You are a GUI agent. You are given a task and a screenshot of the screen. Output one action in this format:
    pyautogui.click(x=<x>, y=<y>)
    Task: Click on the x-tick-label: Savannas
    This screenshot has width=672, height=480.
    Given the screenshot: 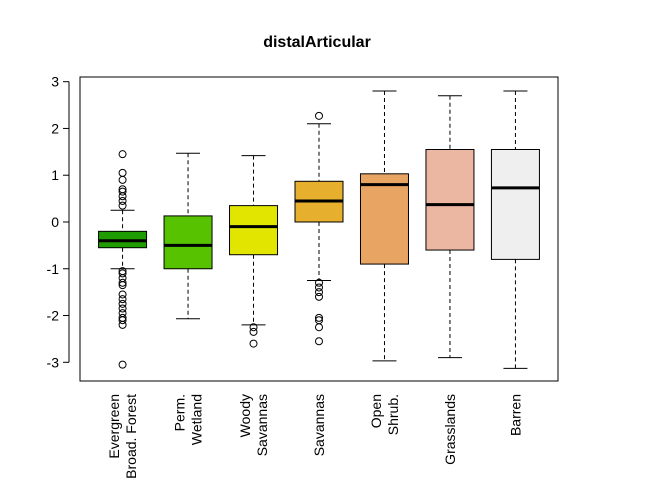 What is the action you would take?
    pyautogui.click(x=319, y=425)
    